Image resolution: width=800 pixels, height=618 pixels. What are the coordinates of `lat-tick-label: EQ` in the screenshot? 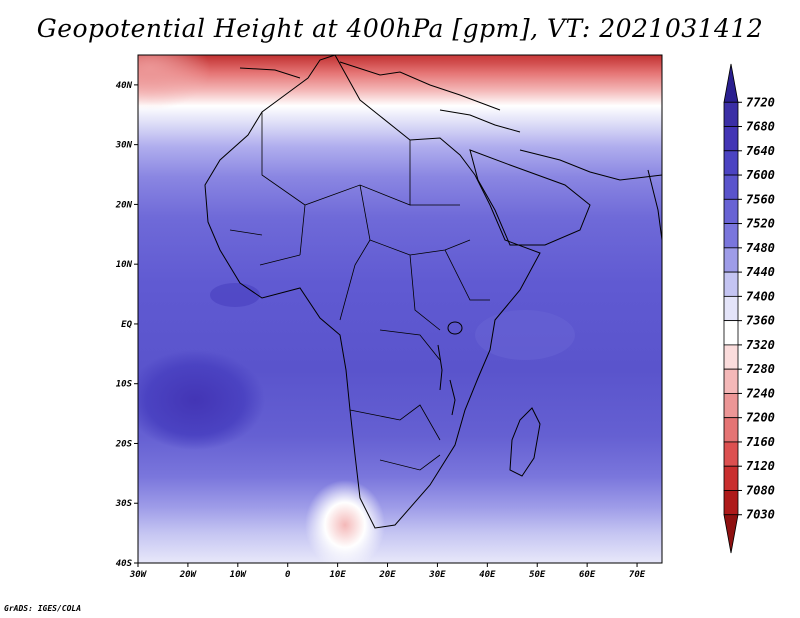 It's located at (126, 325).